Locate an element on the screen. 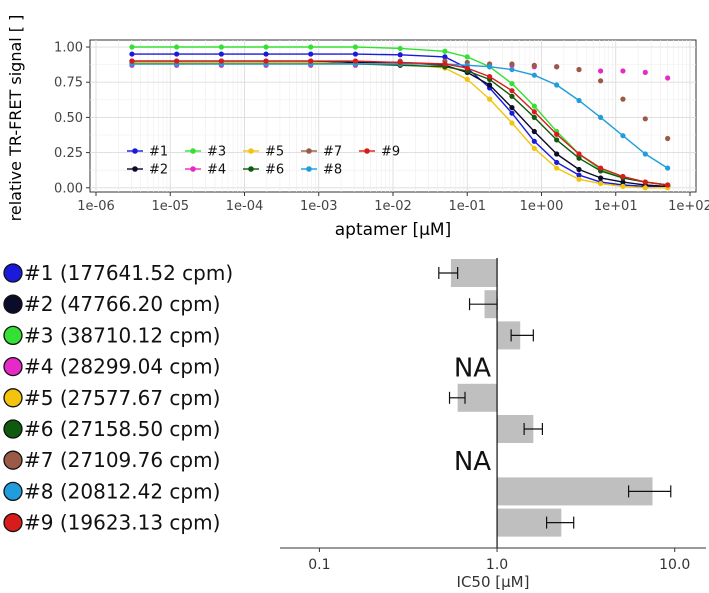 This screenshot has width=709, height=593. sample-label: #1 (177641.52 cpm) is located at coordinates (128, 273).